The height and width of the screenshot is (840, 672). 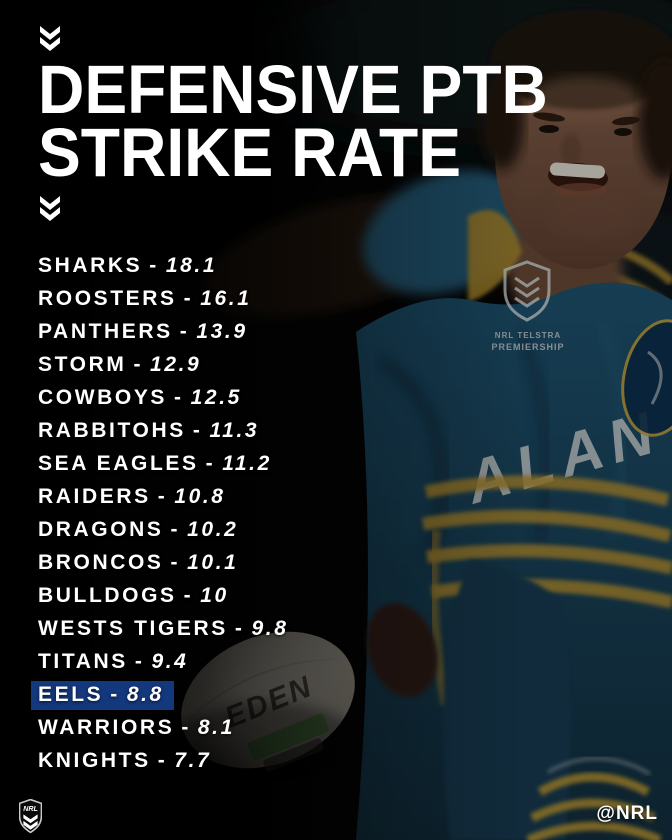 I want to click on team-value: 11.2, so click(x=247, y=463).